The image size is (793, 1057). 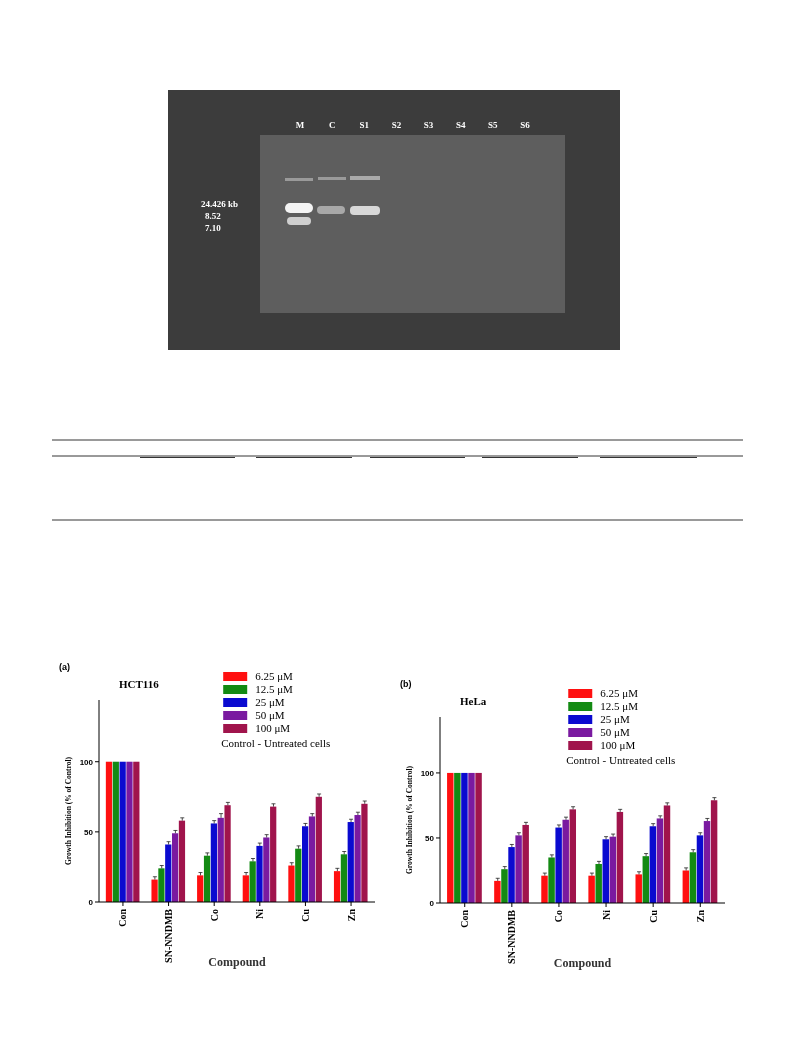 I want to click on text: 24.426 kb, so click(x=220, y=204).